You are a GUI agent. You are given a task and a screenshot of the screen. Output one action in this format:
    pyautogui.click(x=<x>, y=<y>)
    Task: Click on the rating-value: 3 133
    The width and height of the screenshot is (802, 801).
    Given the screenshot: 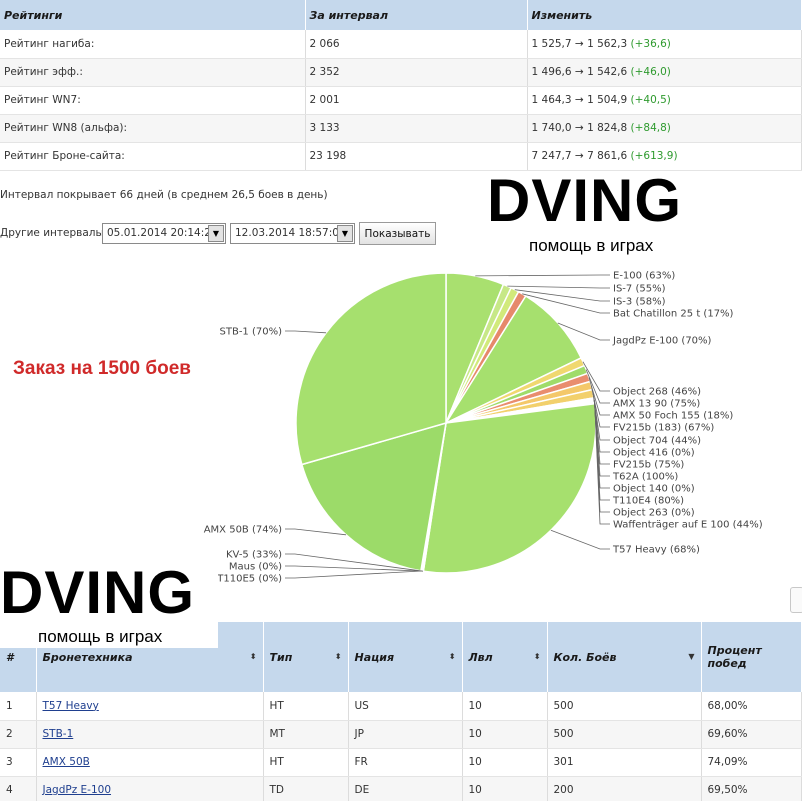 What is the action you would take?
    pyautogui.click(x=416, y=128)
    